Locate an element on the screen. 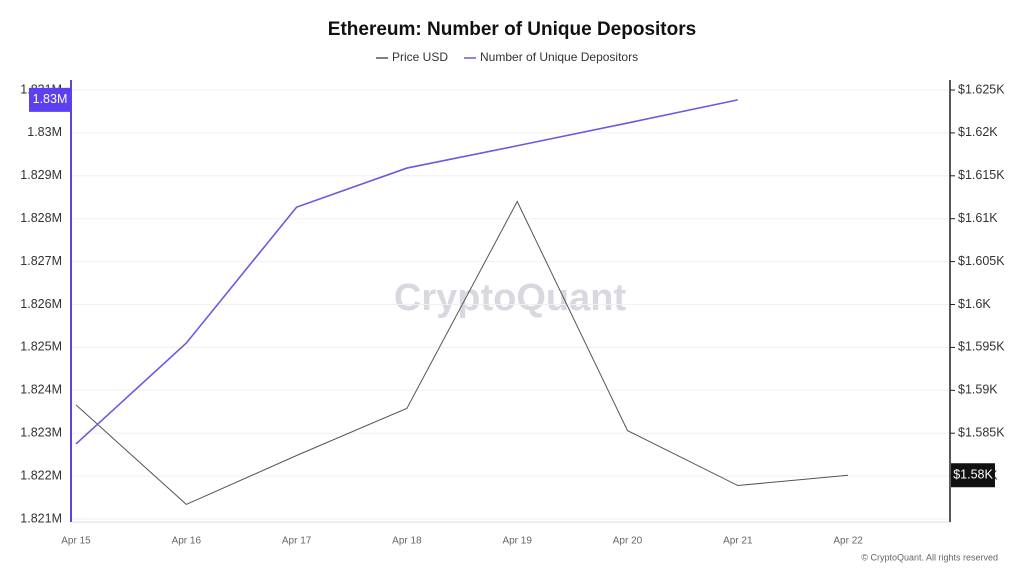 The image size is (1024, 576). x-tick-label: Apr 21 is located at coordinates (738, 541).